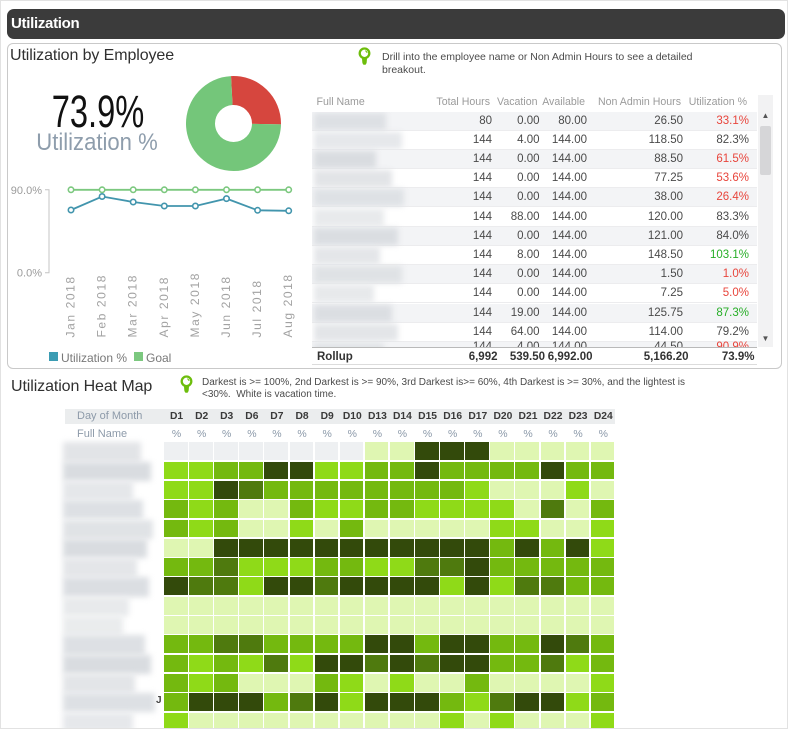  I want to click on svg-text: Jun 2018, so click(226, 306).